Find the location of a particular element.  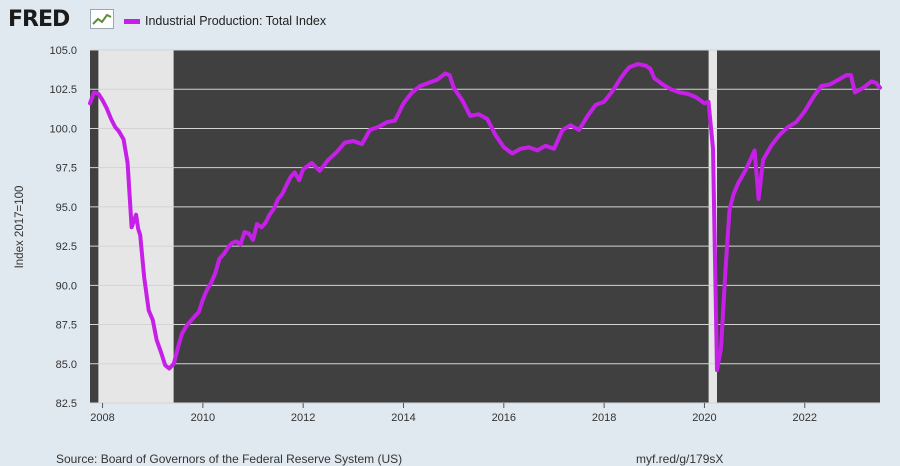

x-tick-label: 2022 is located at coordinates (805, 418).